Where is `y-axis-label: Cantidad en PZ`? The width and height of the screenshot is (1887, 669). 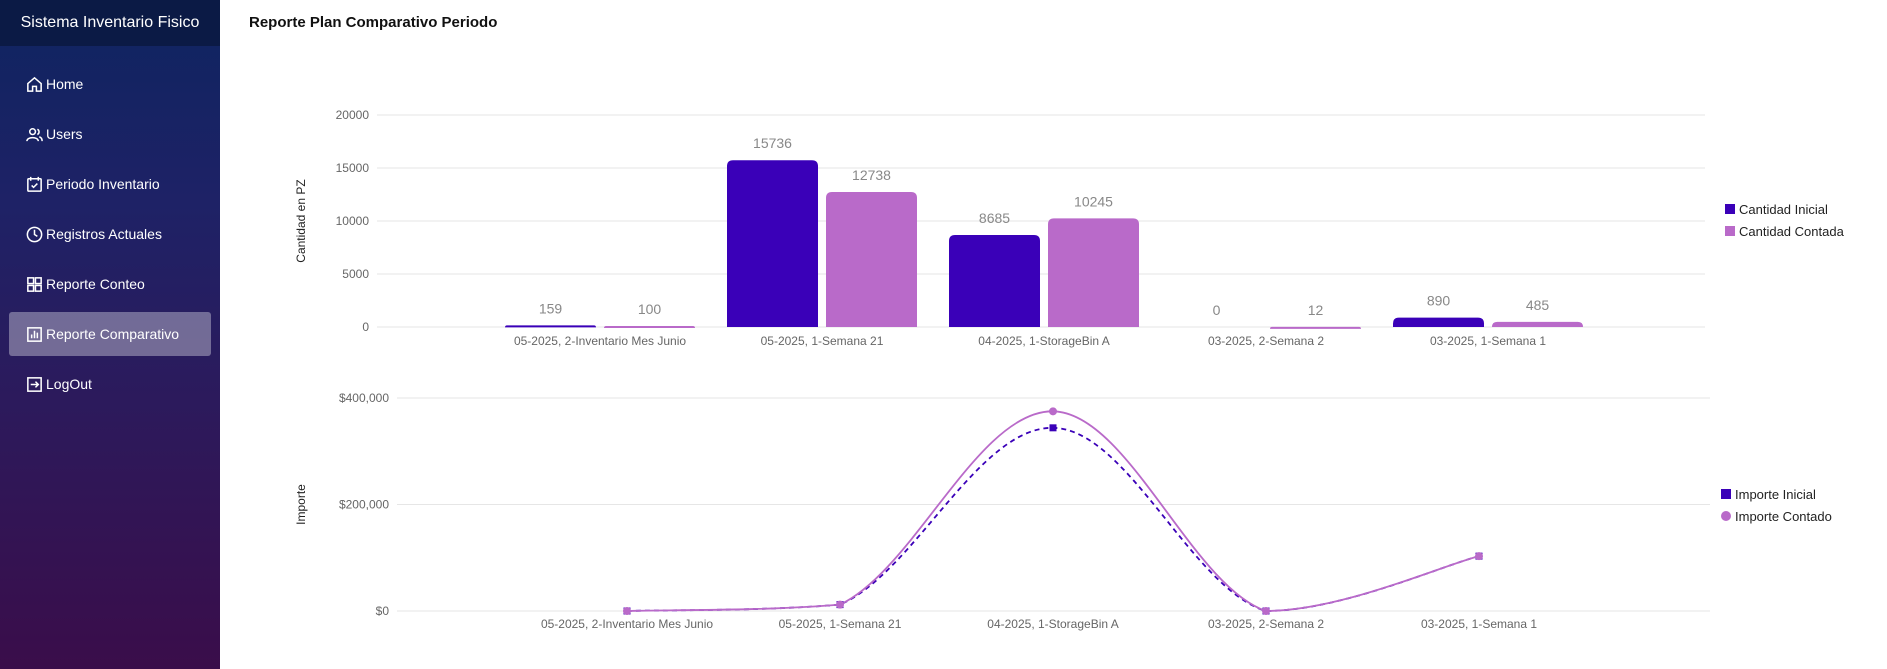
y-axis-label: Cantidad en PZ is located at coordinates (301, 220).